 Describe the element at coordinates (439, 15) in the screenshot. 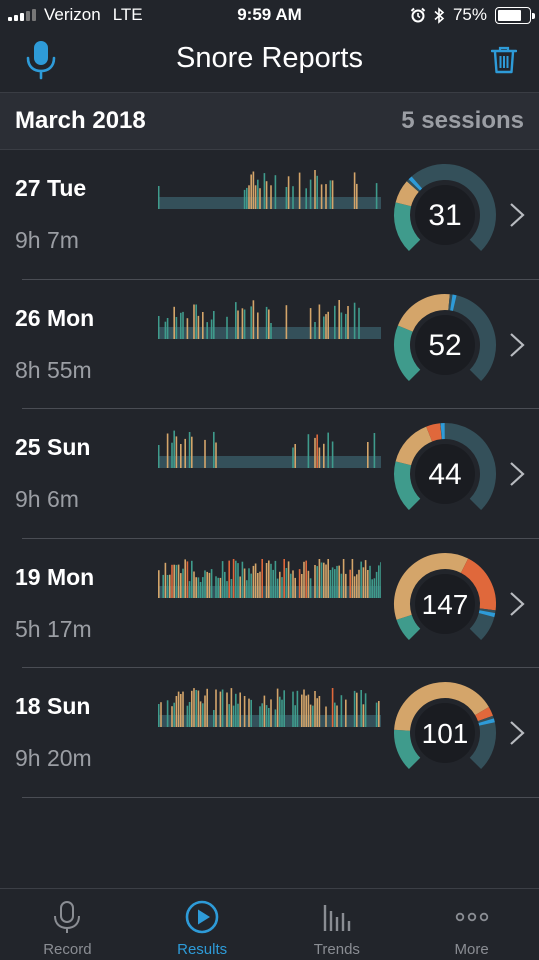

I see `bluetooth-icon` at that location.